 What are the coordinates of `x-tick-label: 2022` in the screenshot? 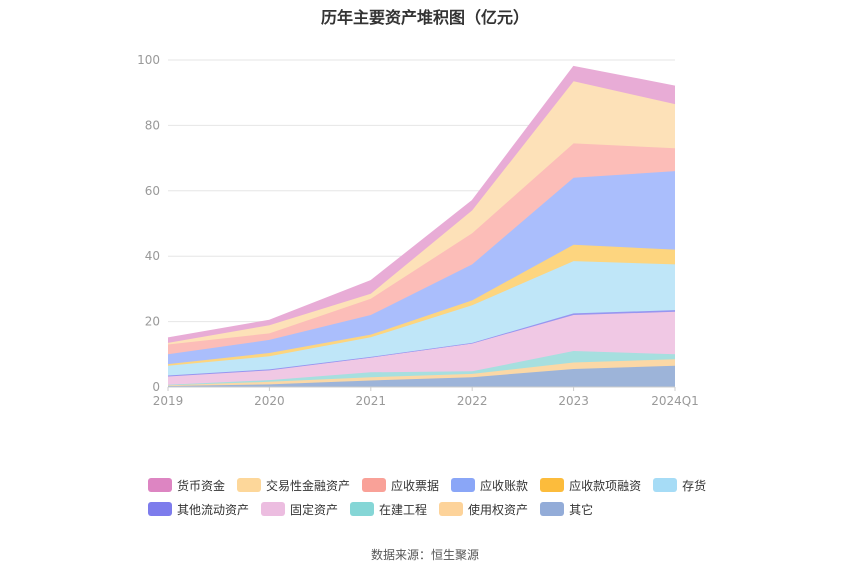 It's located at (472, 401).